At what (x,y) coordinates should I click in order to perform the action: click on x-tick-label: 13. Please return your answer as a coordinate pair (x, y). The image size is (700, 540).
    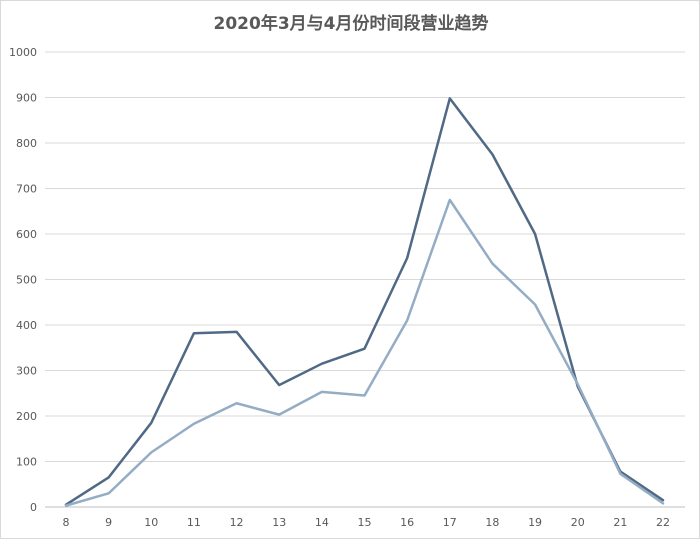
    Looking at the image, I should click on (279, 522).